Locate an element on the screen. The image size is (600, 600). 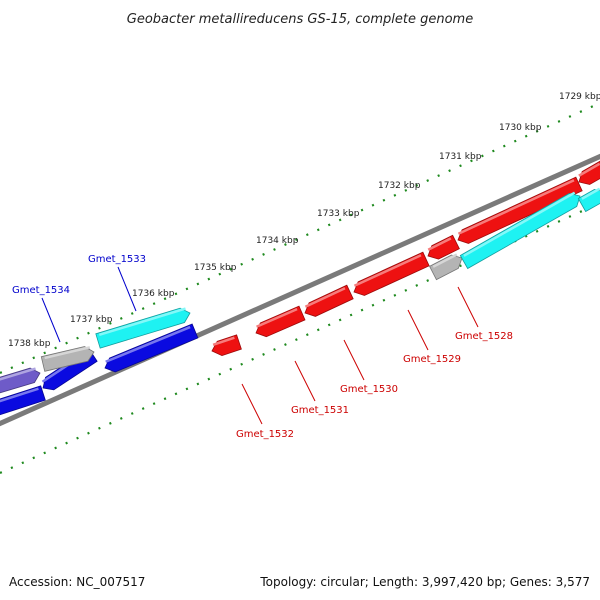
tick-label: 1732 kbp is located at coordinates (399, 186).